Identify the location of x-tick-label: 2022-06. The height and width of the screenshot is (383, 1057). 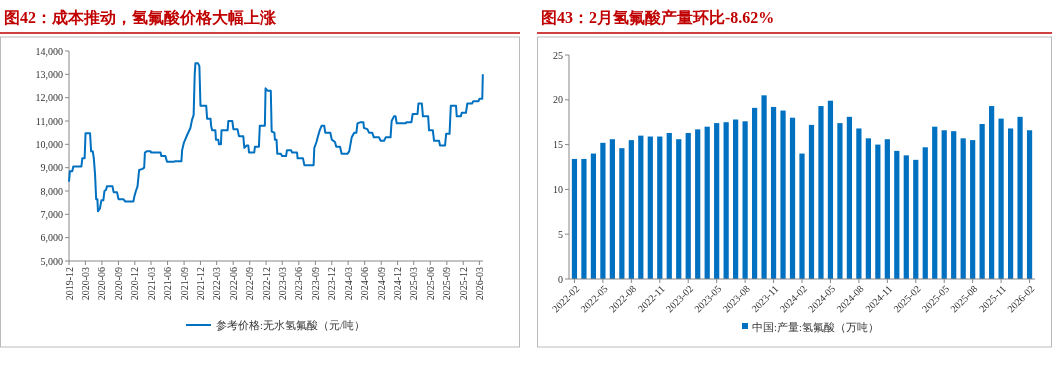
(233, 284).